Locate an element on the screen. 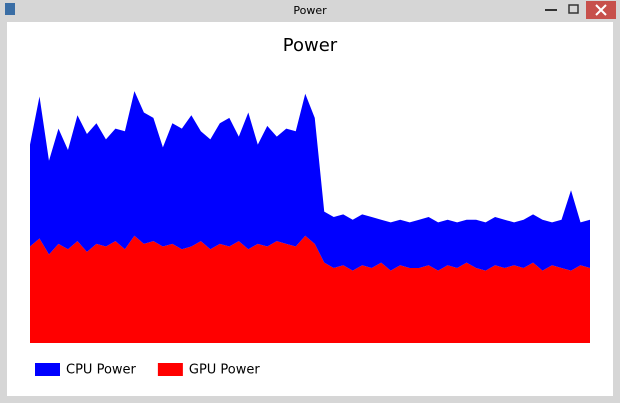  legend-label: CPU Power is located at coordinates (101, 370).